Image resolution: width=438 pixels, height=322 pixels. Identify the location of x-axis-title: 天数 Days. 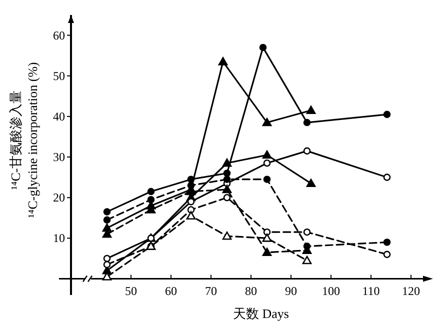
(261, 313).